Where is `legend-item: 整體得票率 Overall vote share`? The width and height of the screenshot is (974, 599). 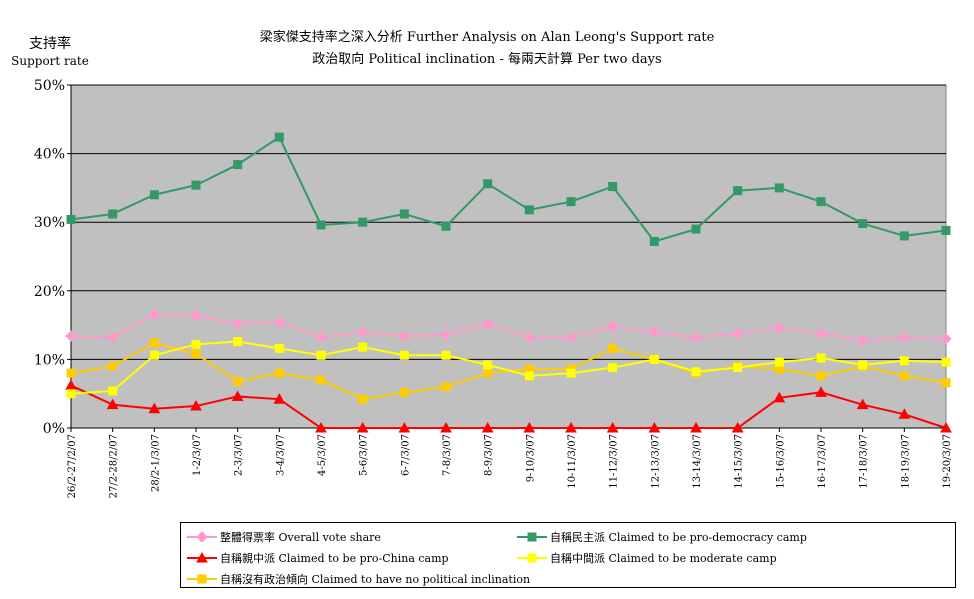 legend-item: 整體得票率 Overall vote share is located at coordinates (284, 537).